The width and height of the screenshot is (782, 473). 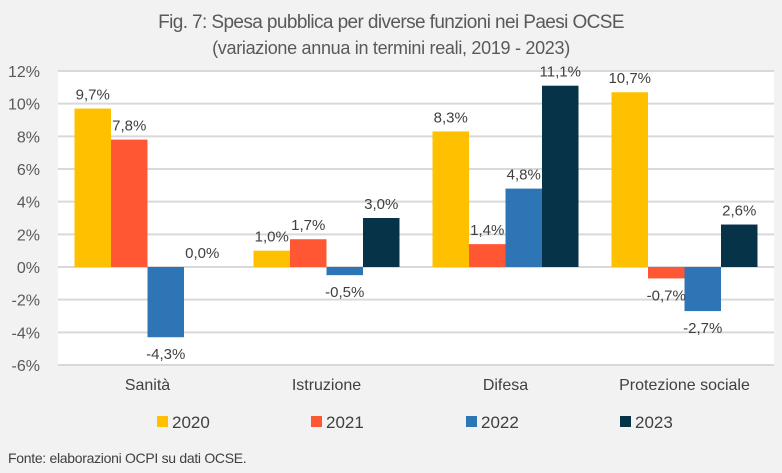 I want to click on y-tick-label: -6%, so click(x=26, y=366).